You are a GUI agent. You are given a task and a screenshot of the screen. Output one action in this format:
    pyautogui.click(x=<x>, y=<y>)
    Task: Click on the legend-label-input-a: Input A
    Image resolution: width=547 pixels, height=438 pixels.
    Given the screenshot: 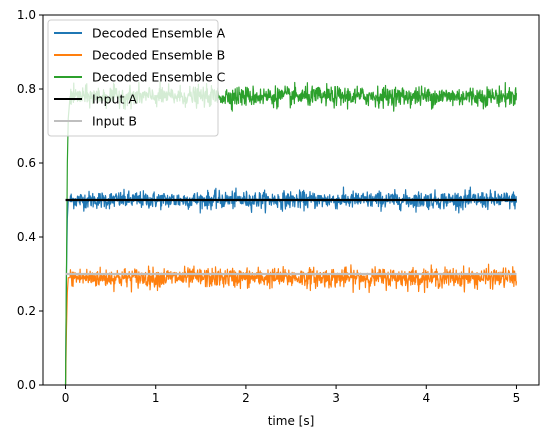 What is the action you would take?
    pyautogui.click(x=114, y=99)
    